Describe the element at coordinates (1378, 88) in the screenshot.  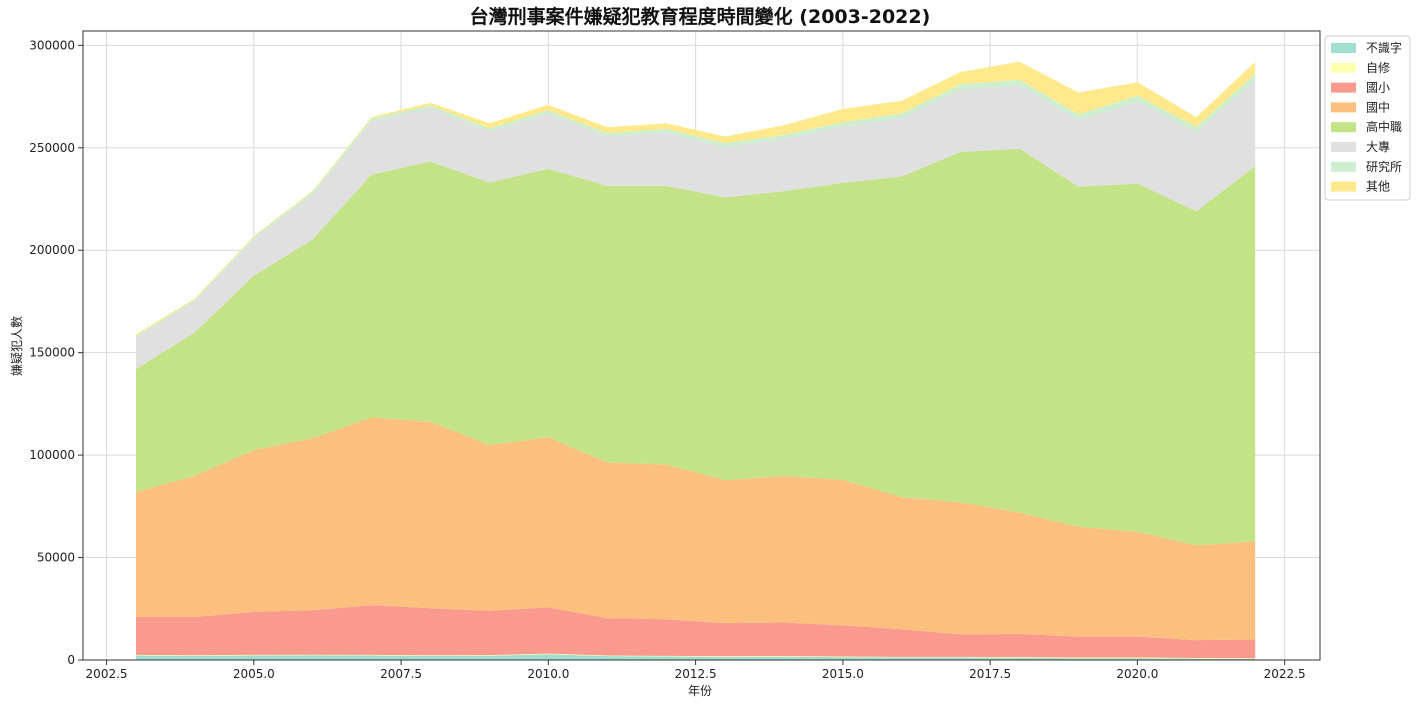
I see `legend-label: 國小` at that location.